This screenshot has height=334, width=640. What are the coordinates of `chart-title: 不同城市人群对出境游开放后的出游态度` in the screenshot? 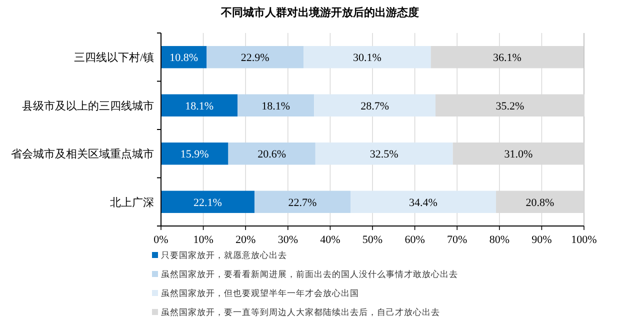 It's located at (319, 12).